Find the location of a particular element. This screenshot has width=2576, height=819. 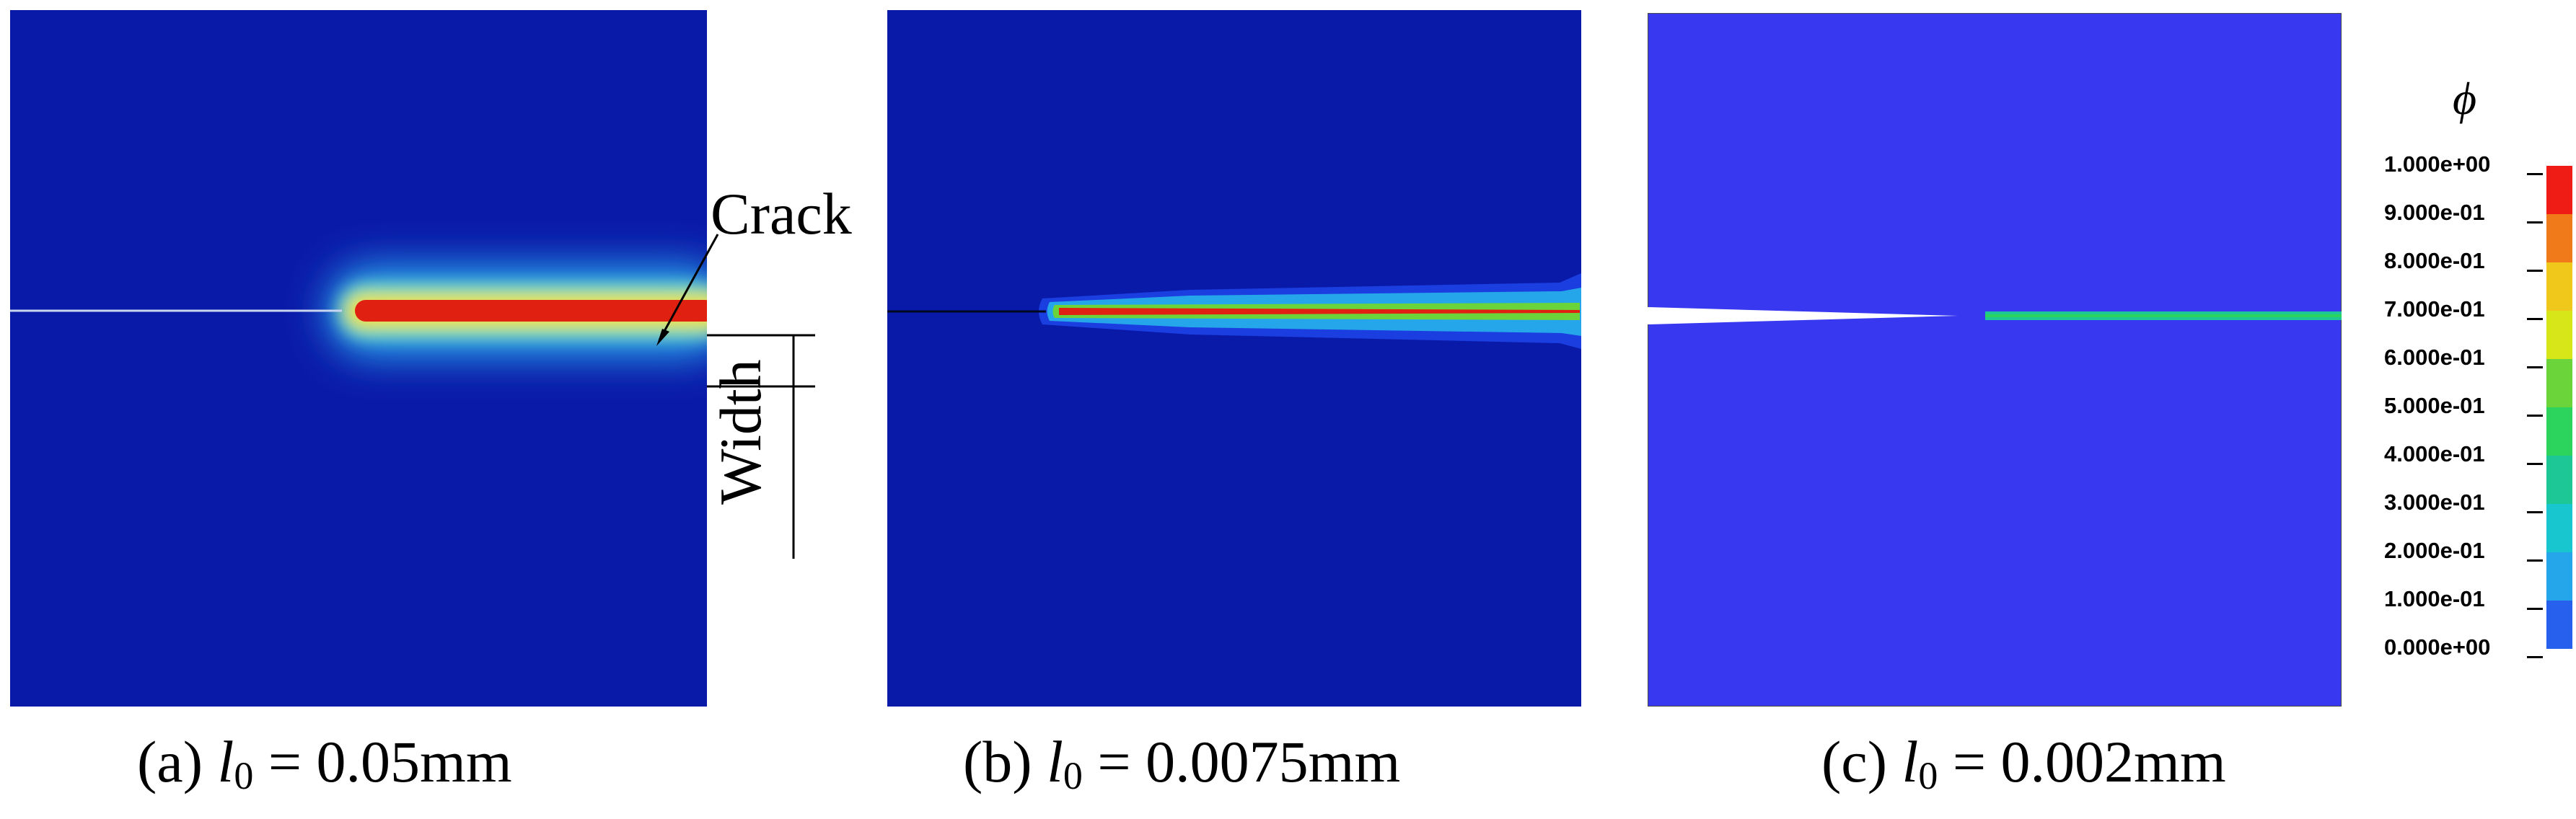

legend-tick-label: 3.000e-01 is located at coordinates (2434, 502).